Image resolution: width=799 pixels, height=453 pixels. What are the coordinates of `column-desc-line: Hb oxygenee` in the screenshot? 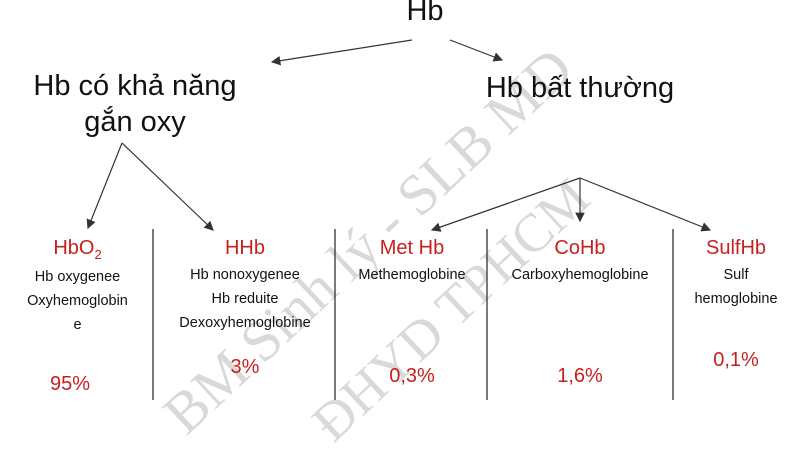 It's located at (77, 277).